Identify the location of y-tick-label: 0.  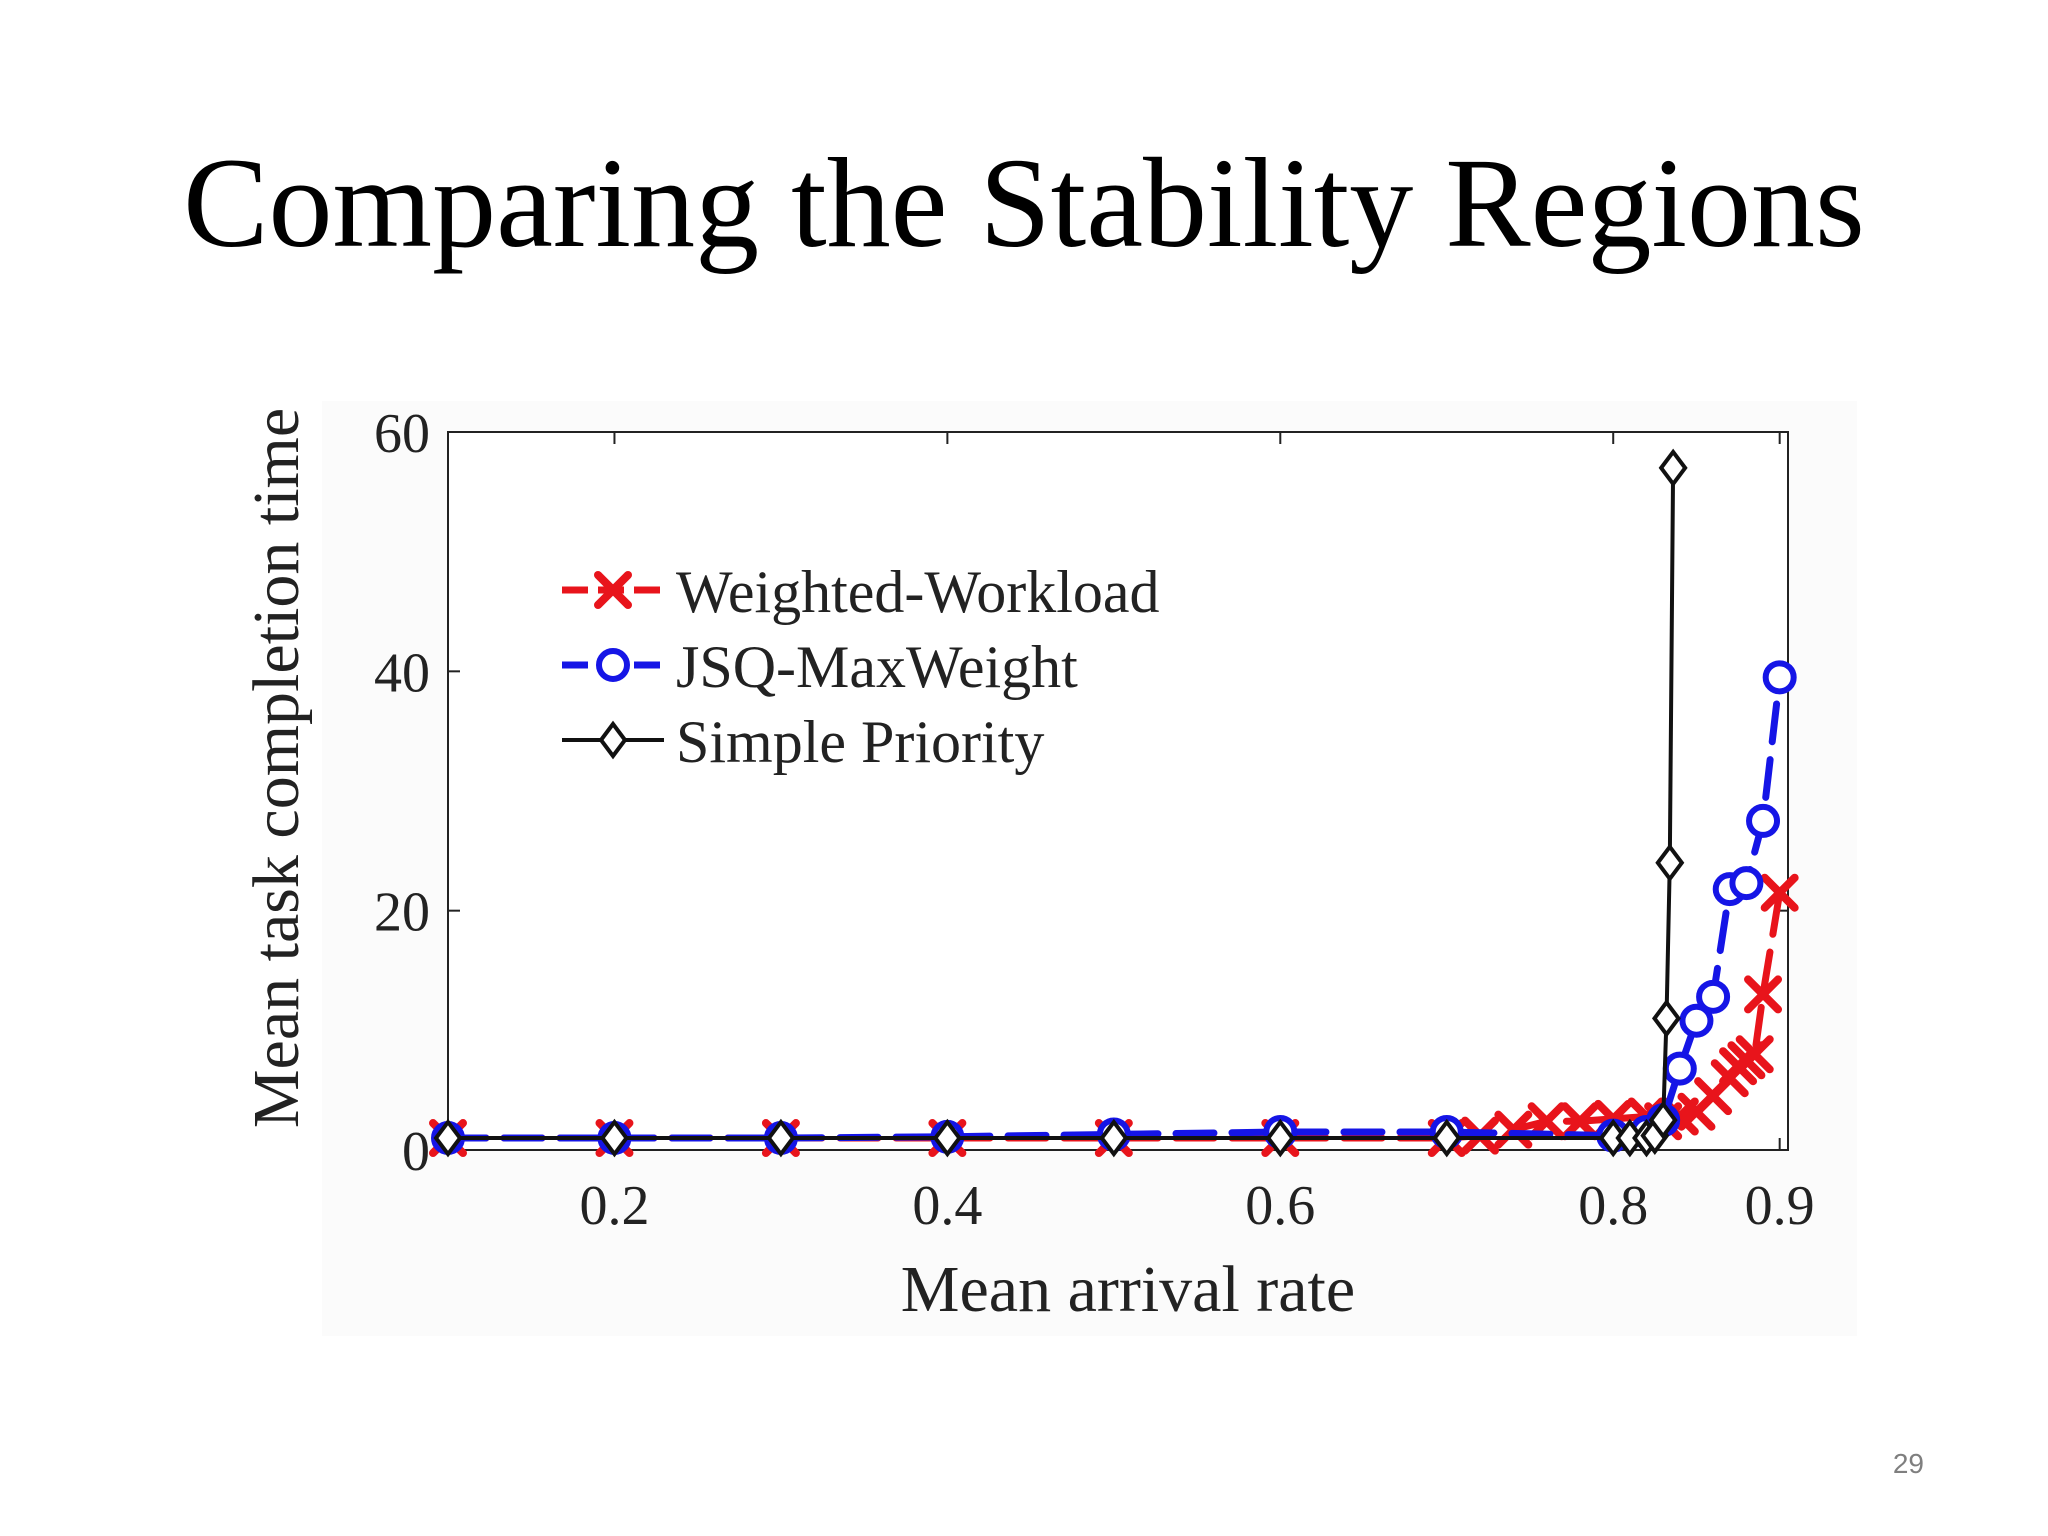
(416, 1152).